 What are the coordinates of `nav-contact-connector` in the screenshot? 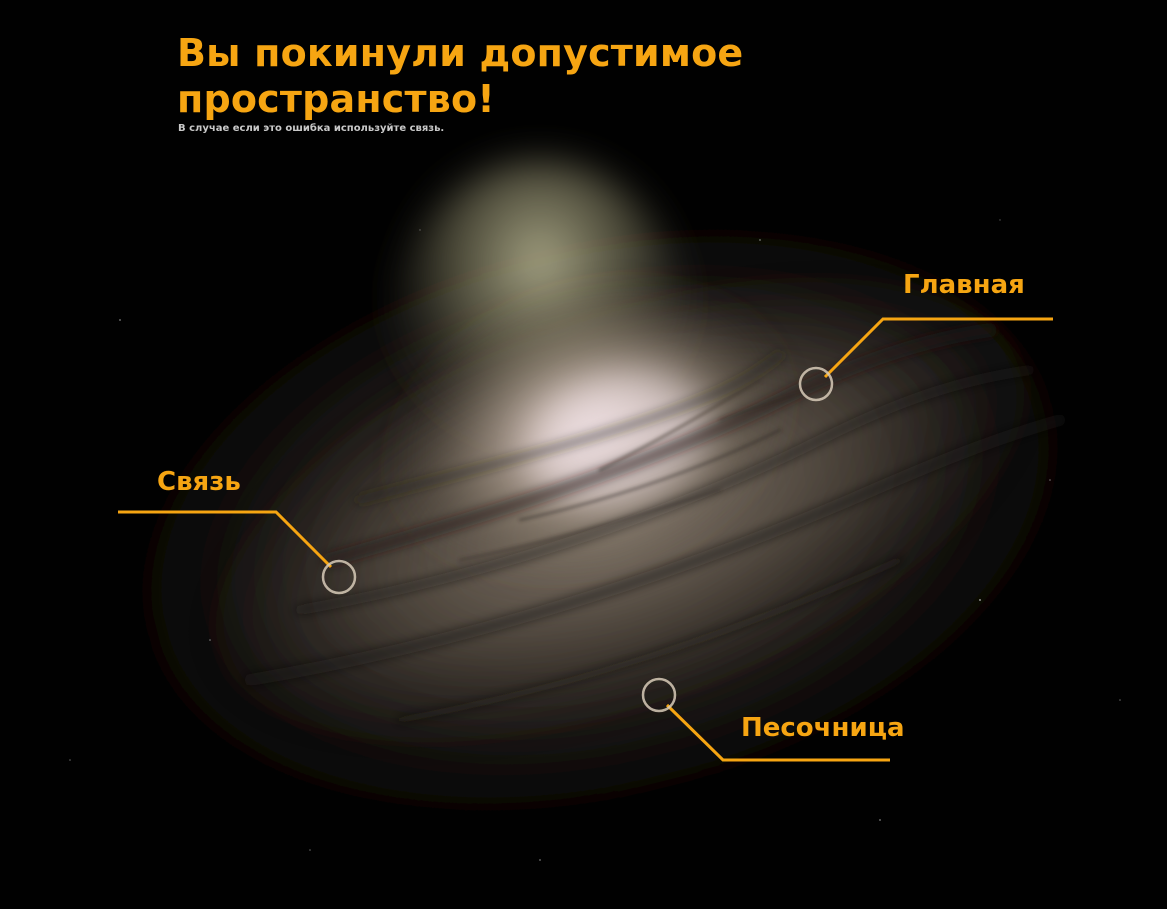 It's located at (225, 539).